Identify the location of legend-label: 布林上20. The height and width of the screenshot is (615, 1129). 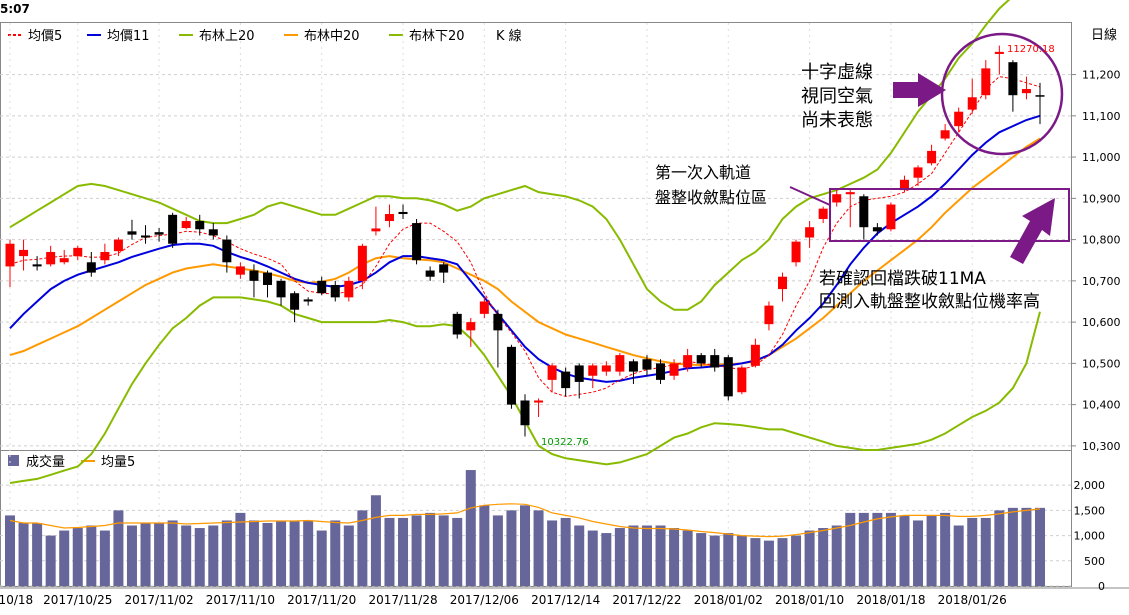
(227, 36).